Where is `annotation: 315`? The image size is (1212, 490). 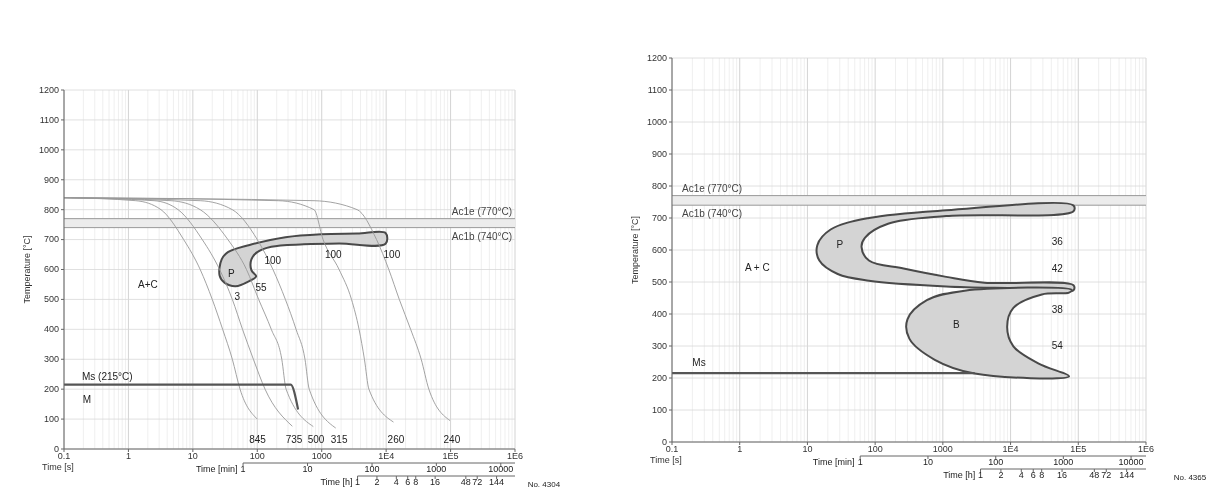
annotation: 315 is located at coordinates (339, 439).